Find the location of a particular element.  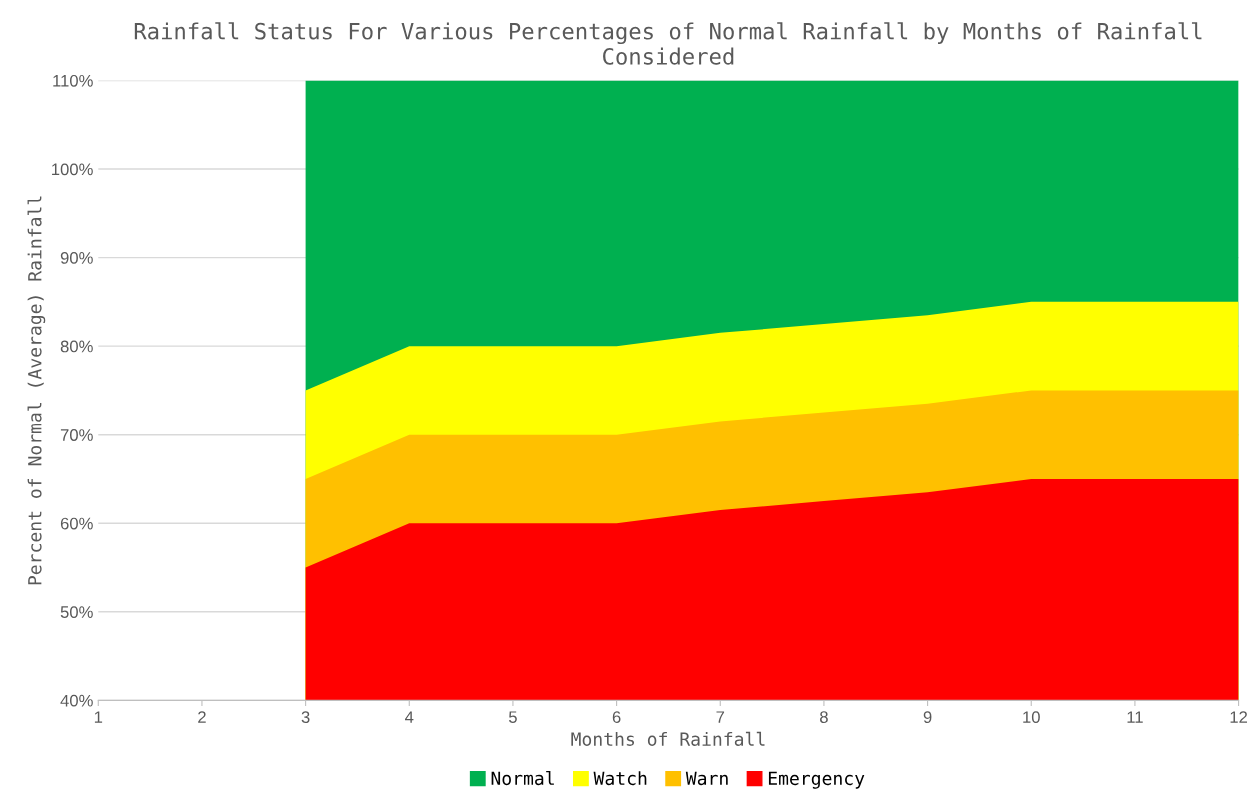

legend-label: Watch is located at coordinates (620, 778).